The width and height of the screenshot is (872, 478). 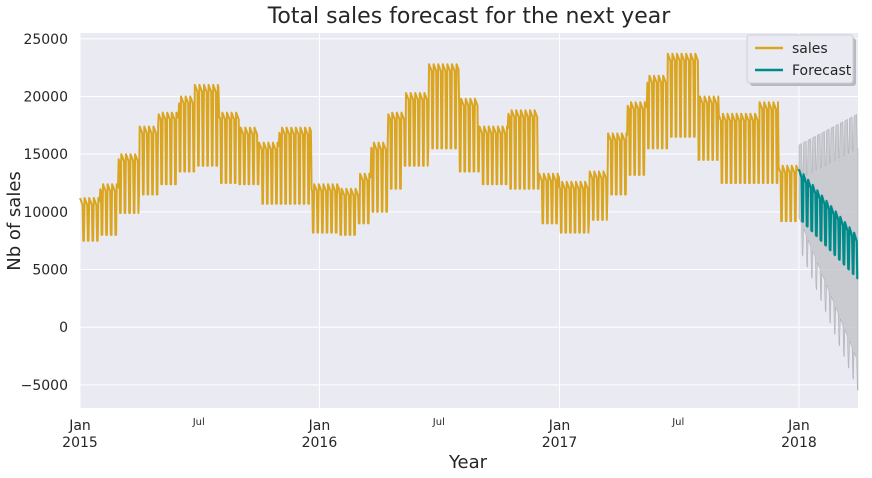 I want to click on x-tick-year: 2017, so click(x=560, y=443).